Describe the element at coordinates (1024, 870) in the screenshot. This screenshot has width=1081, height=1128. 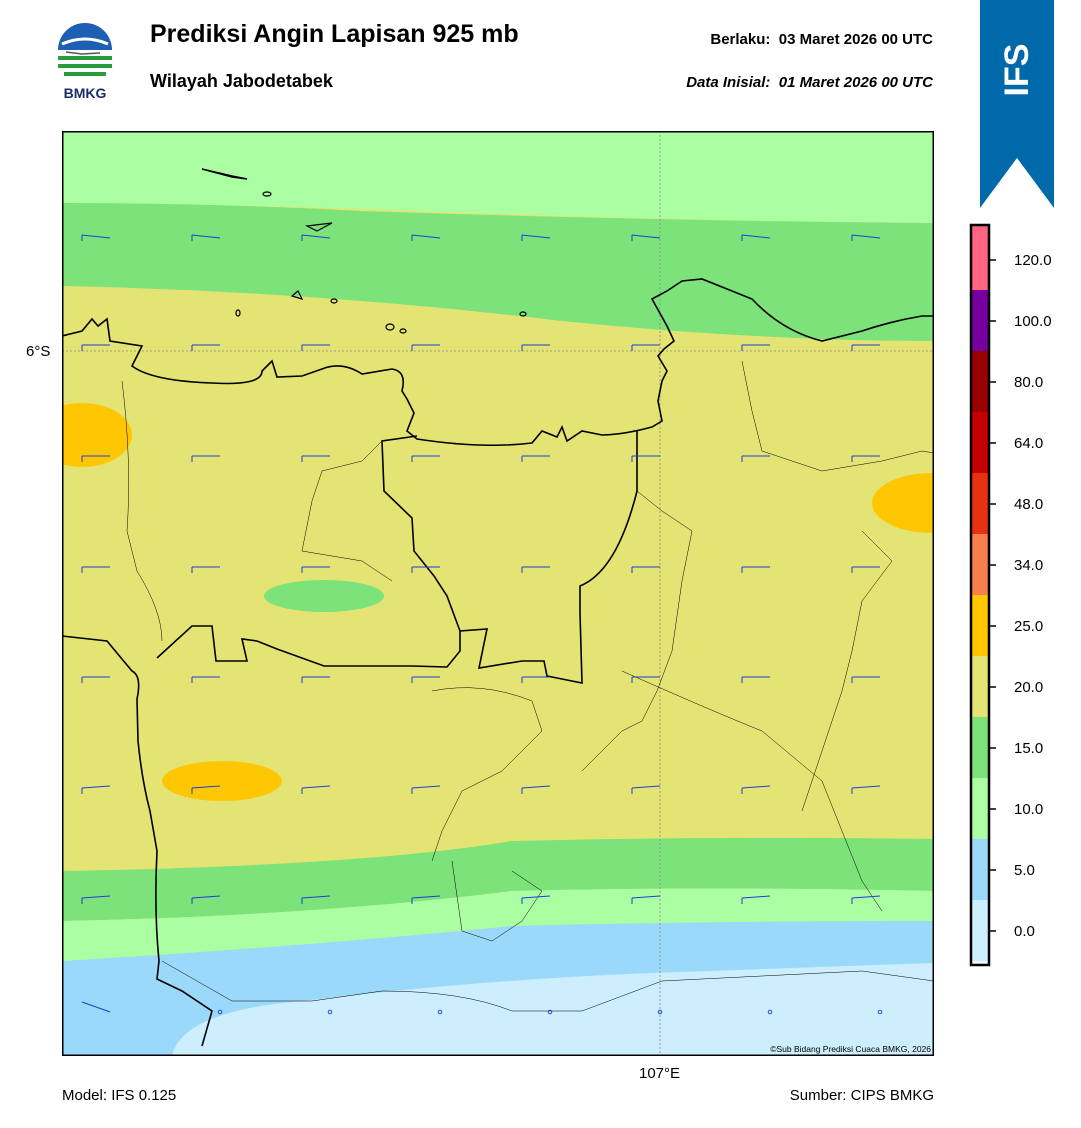
I see `colorbar-tick-label: 5.0` at that location.